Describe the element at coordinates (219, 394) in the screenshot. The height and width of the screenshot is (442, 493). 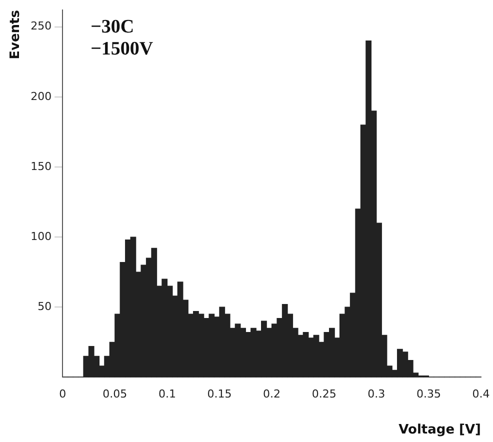
I see `x-tick-label: 0.15` at that location.